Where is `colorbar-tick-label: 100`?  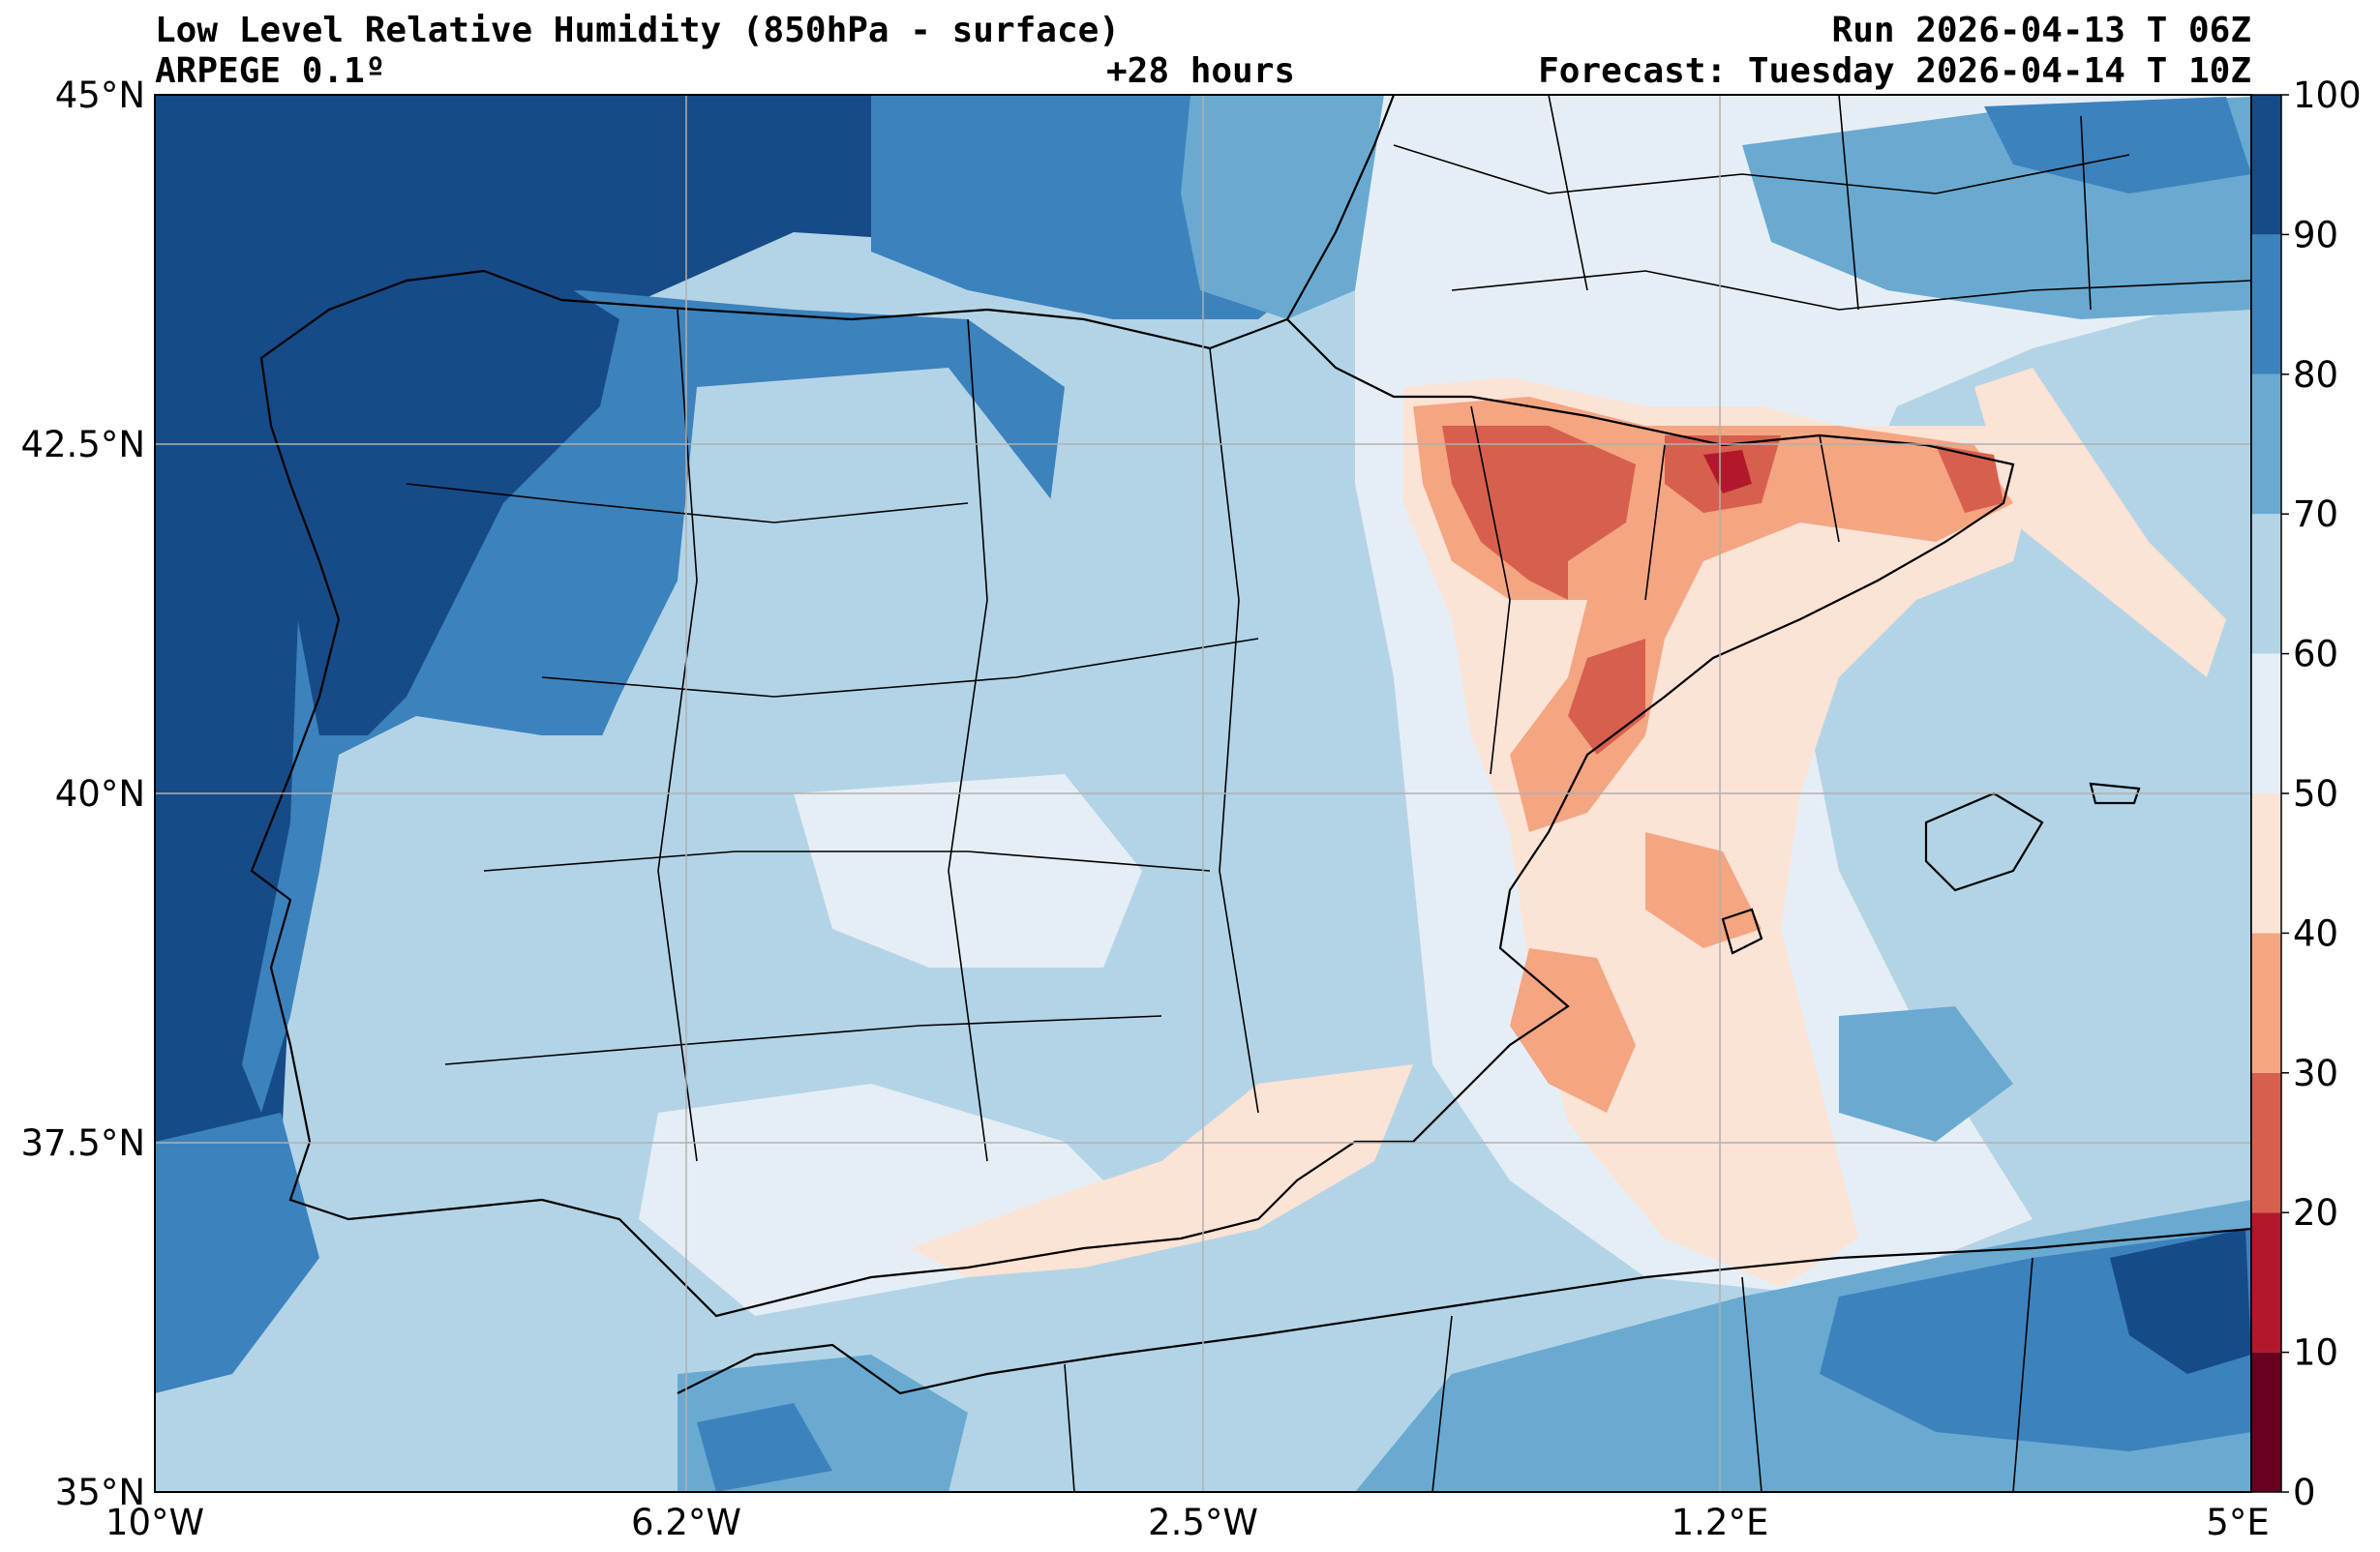 colorbar-tick-label: 100 is located at coordinates (2327, 96).